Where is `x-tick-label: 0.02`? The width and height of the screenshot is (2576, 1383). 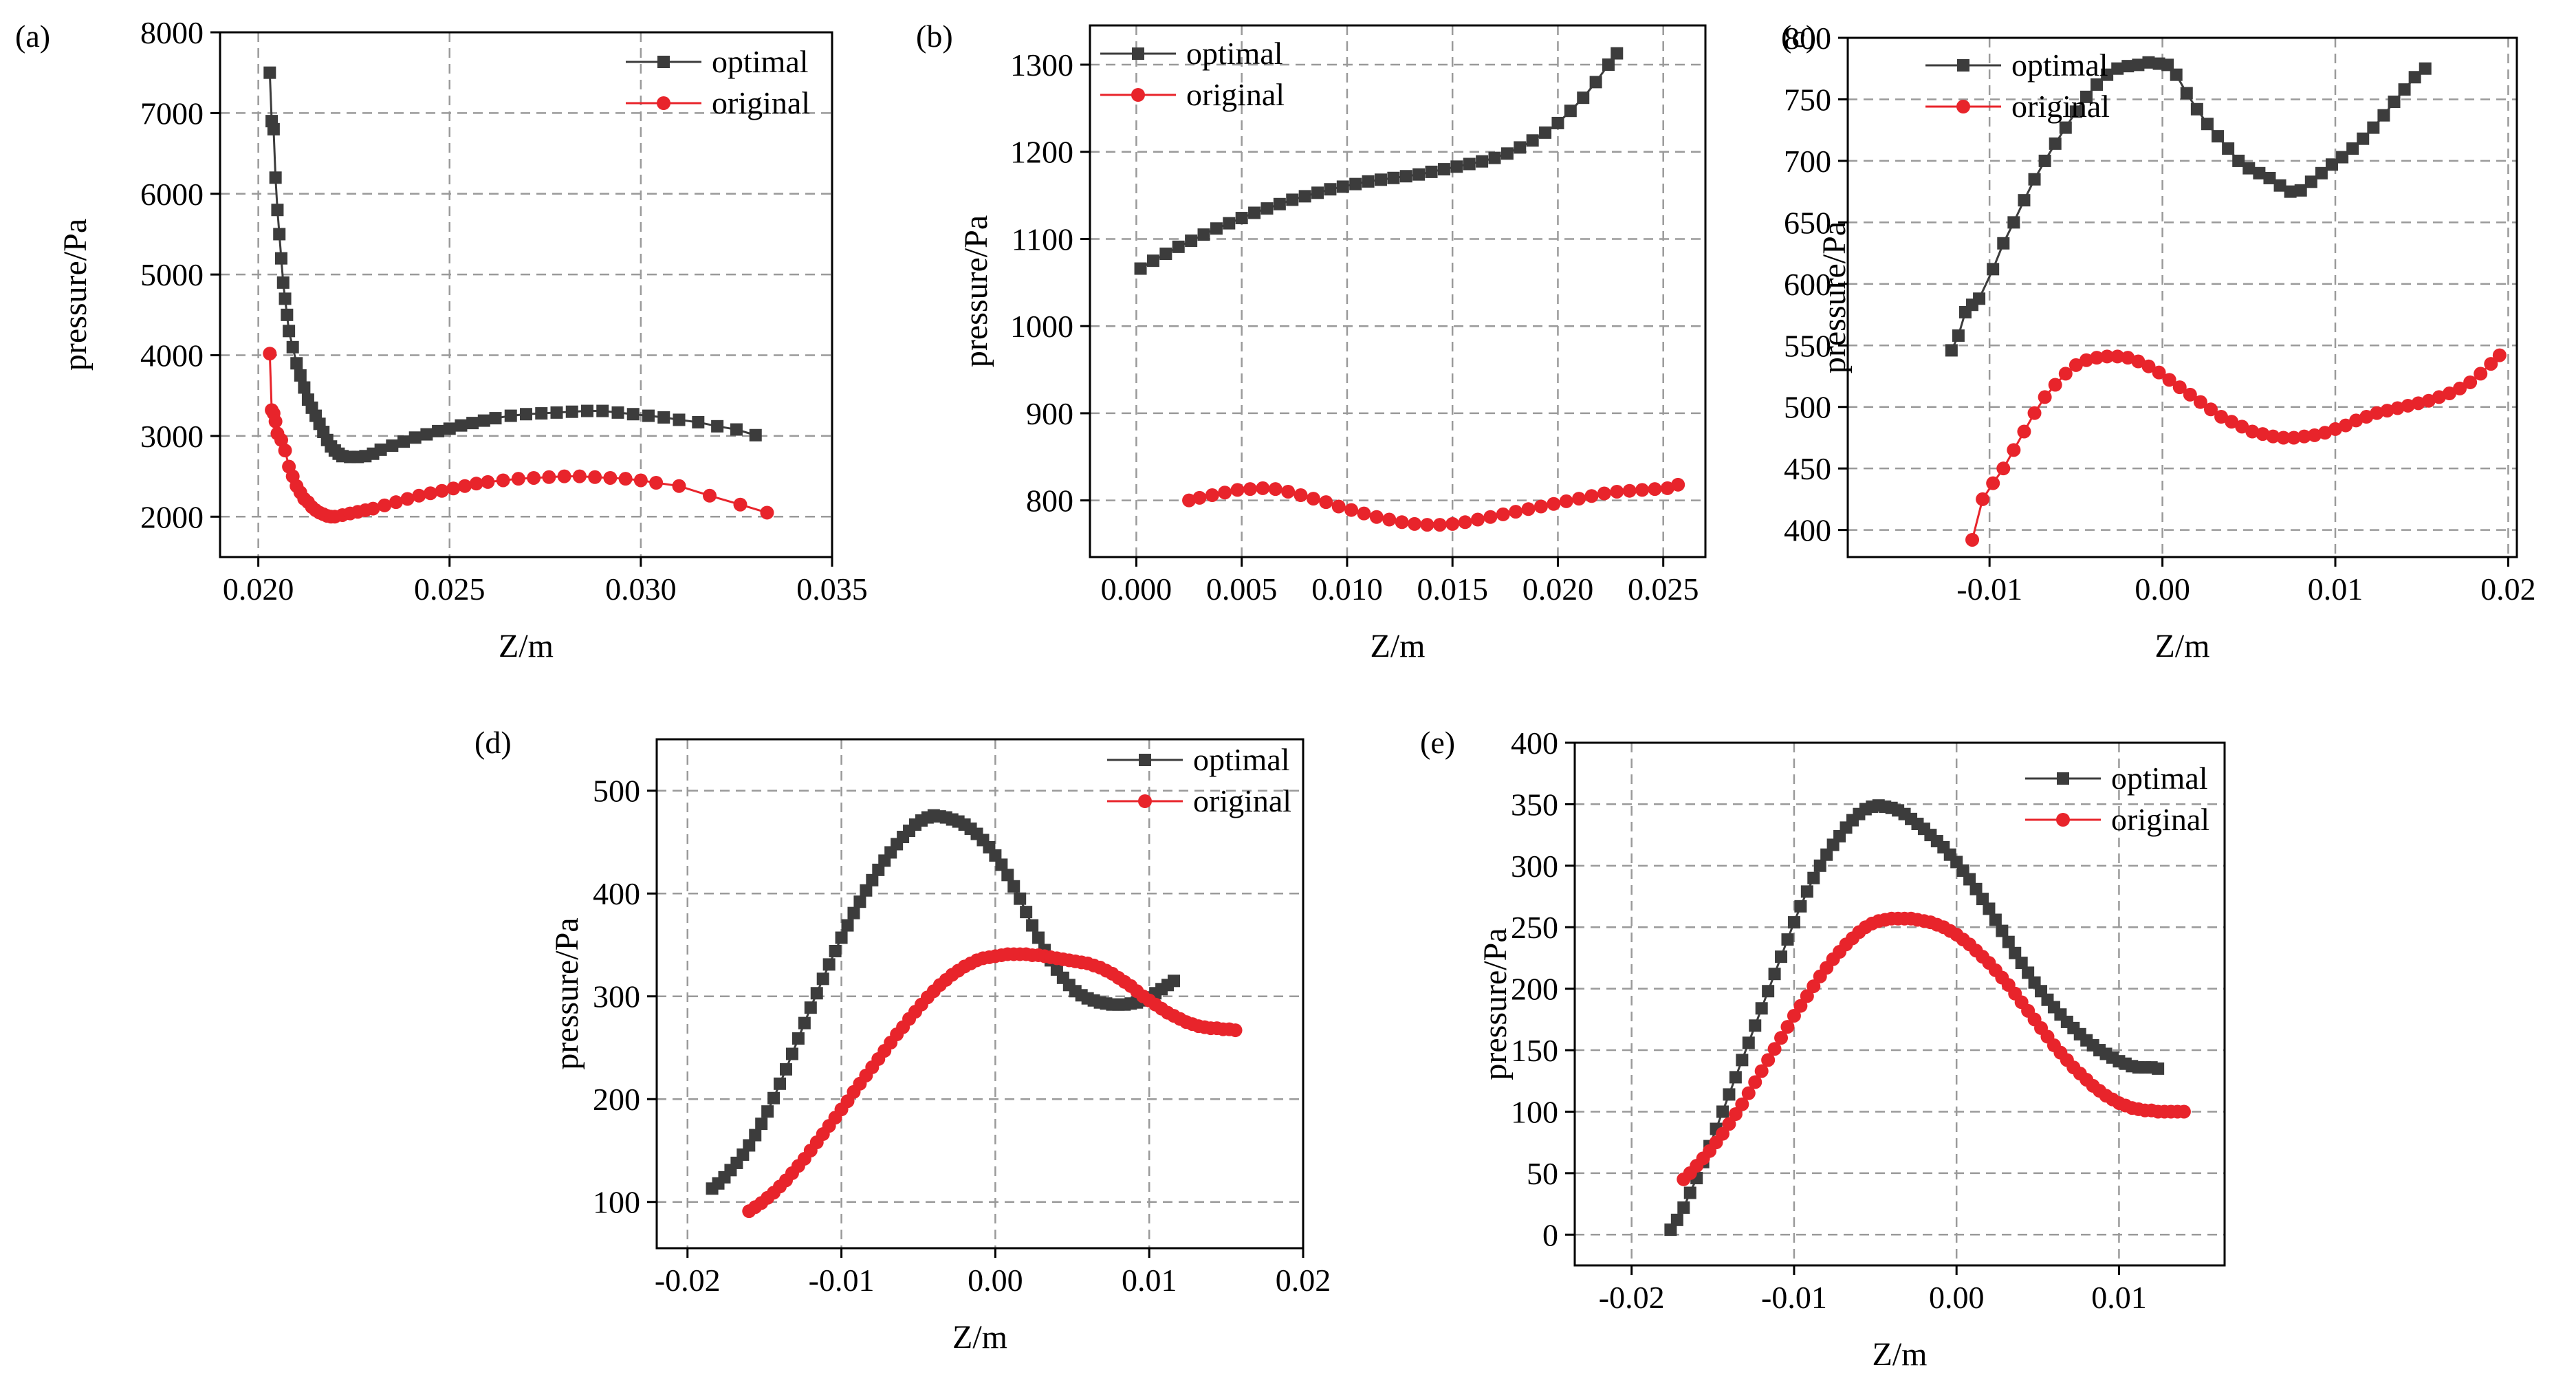 x-tick-label: 0.02 is located at coordinates (2508, 589).